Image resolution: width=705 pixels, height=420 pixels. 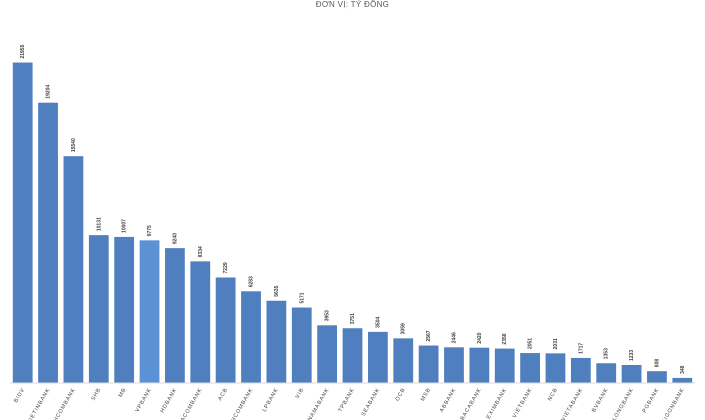 I want to click on value-label: 7229, so click(x=226, y=267).